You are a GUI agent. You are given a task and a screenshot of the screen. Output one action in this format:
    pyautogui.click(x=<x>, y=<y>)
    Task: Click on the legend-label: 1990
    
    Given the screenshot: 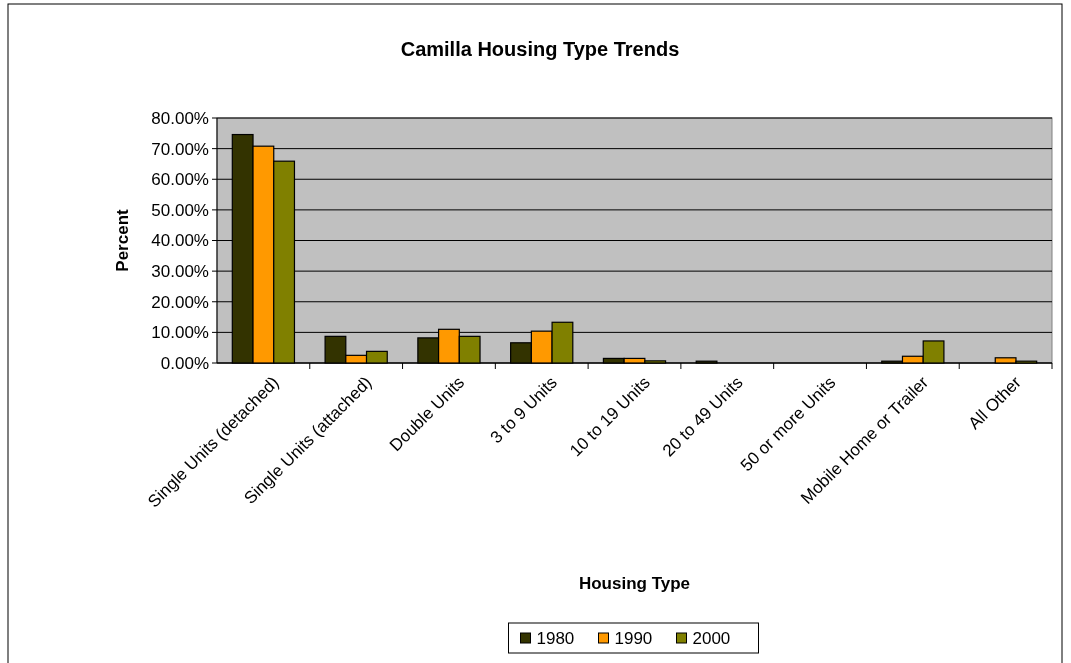 What is the action you would take?
    pyautogui.click(x=633, y=638)
    